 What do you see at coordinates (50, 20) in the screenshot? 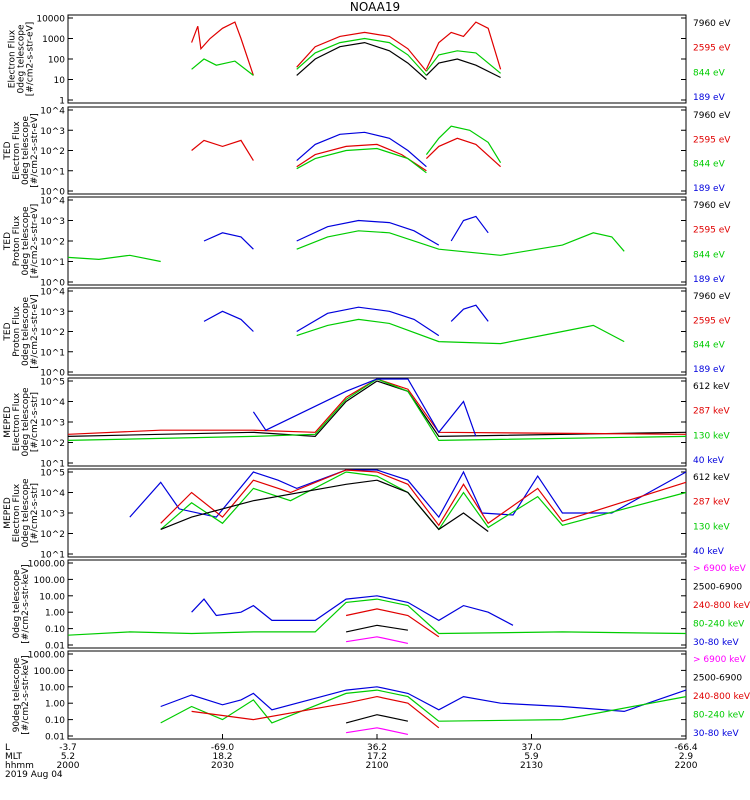
I see `y-tick-label: 10000` at bounding box center [50, 20].